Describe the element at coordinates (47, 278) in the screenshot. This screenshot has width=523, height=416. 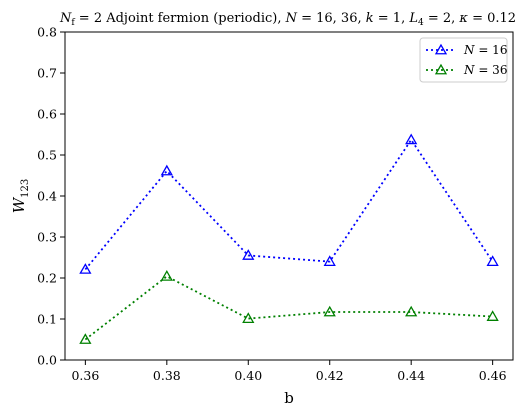
I see `y-tick-label: 0.2` at that location.